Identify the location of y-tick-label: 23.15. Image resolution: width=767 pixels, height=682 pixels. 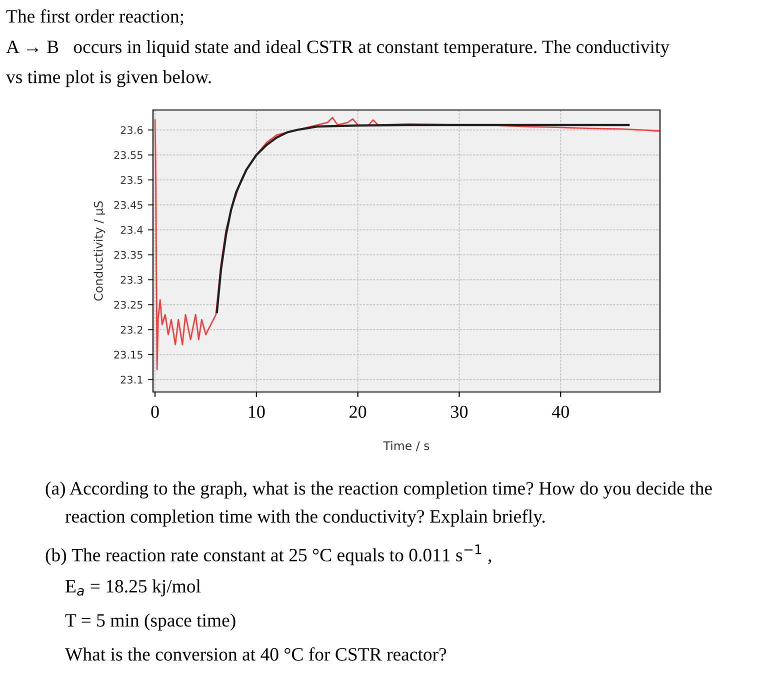
(128, 354).